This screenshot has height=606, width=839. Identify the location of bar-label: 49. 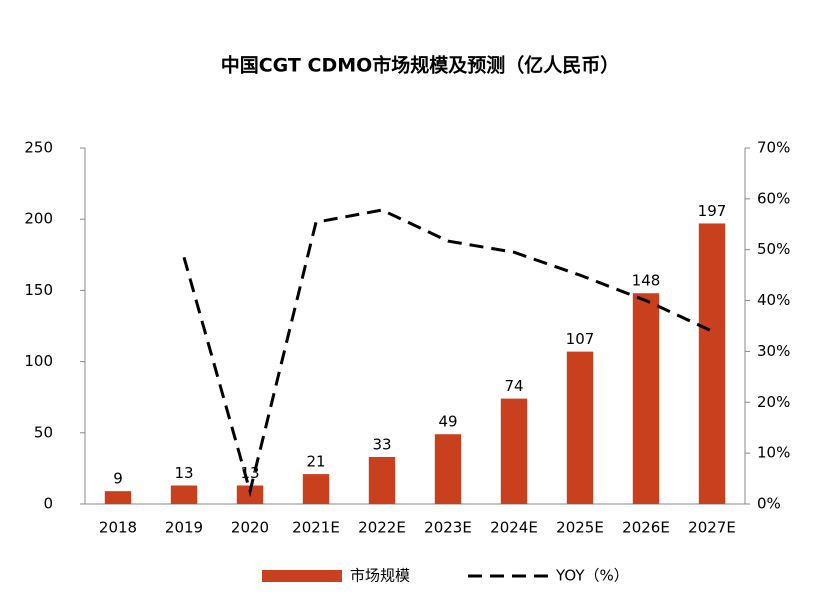
(447, 422).